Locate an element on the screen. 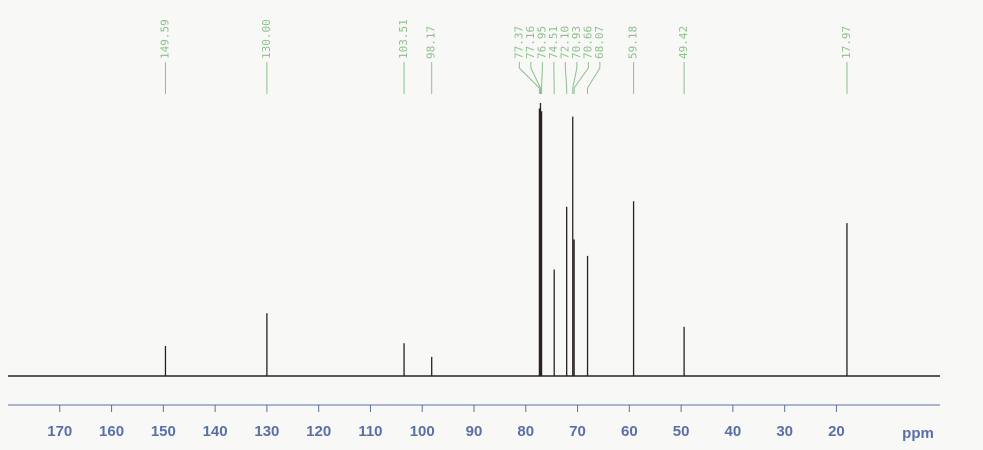 This screenshot has width=983, height=450. x-tick-label: 130 is located at coordinates (266, 431).